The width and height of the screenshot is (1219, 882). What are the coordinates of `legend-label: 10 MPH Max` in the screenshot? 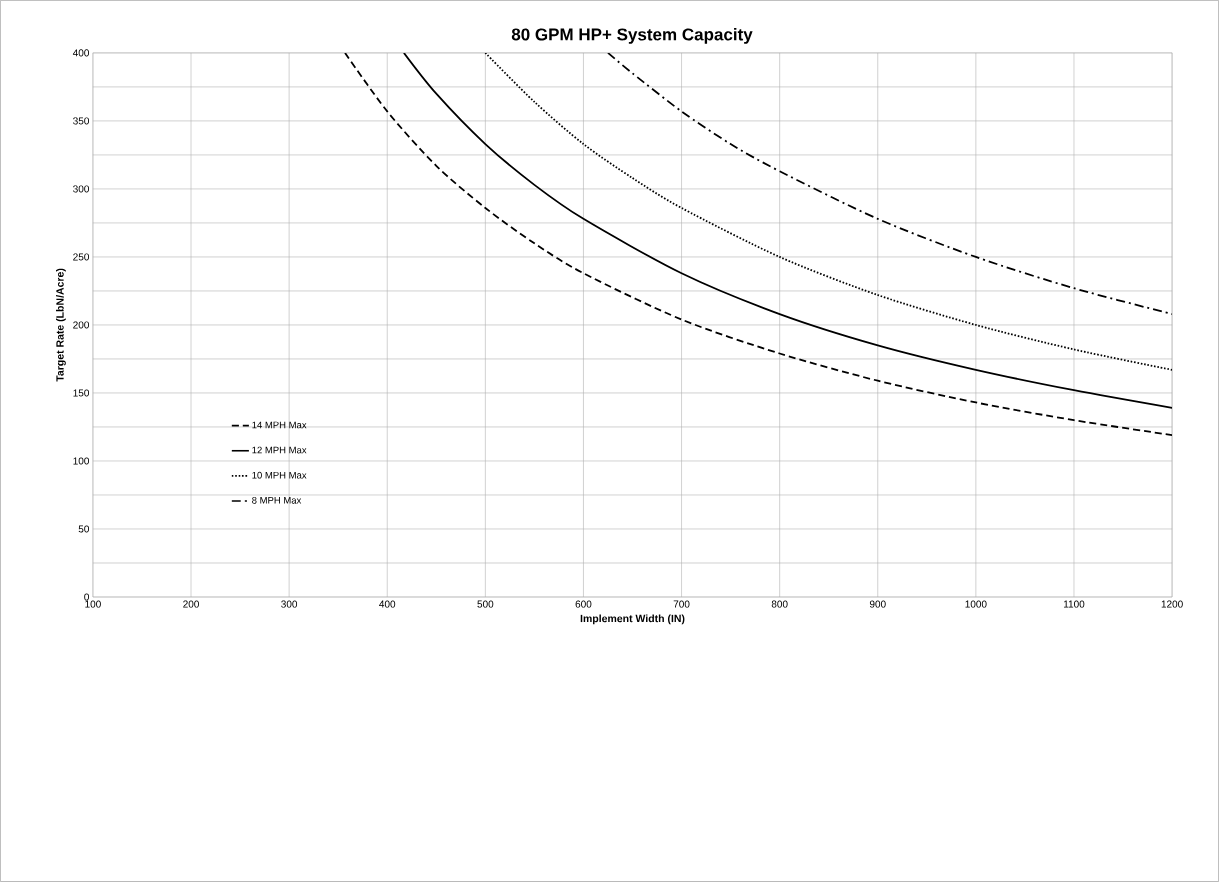 It's located at (279, 475).